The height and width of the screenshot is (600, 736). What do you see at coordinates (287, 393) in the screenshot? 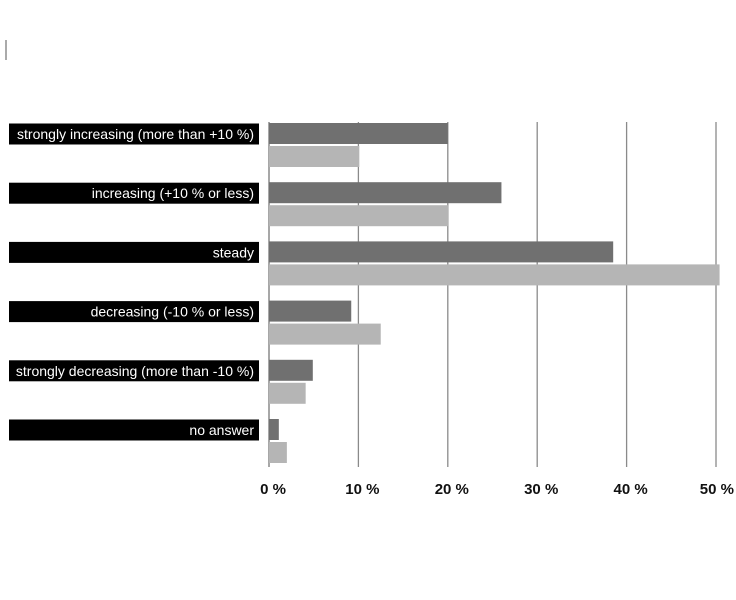
I see `bar-series2-cat5` at bounding box center [287, 393].